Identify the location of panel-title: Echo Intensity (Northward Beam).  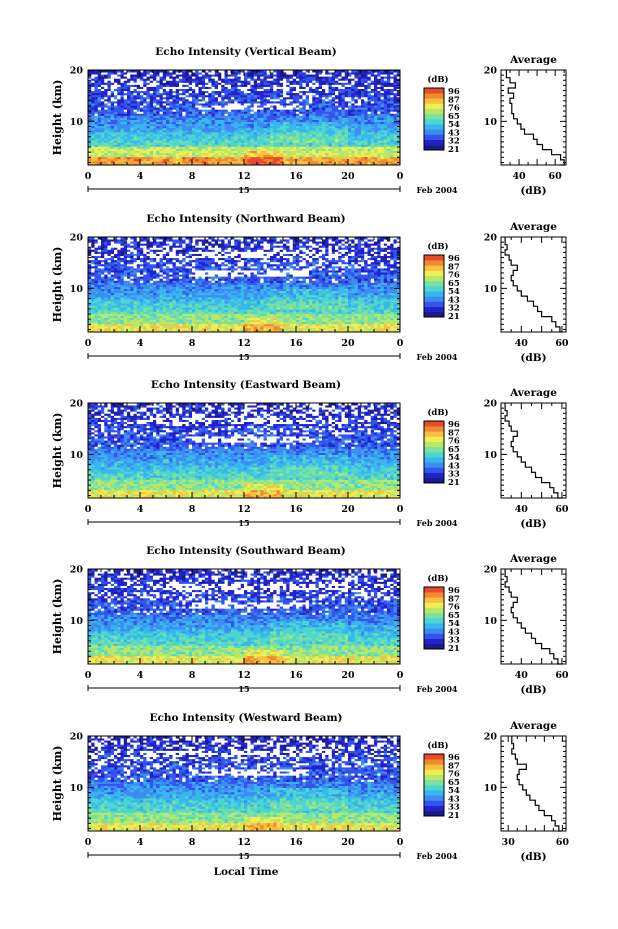
(245, 219).